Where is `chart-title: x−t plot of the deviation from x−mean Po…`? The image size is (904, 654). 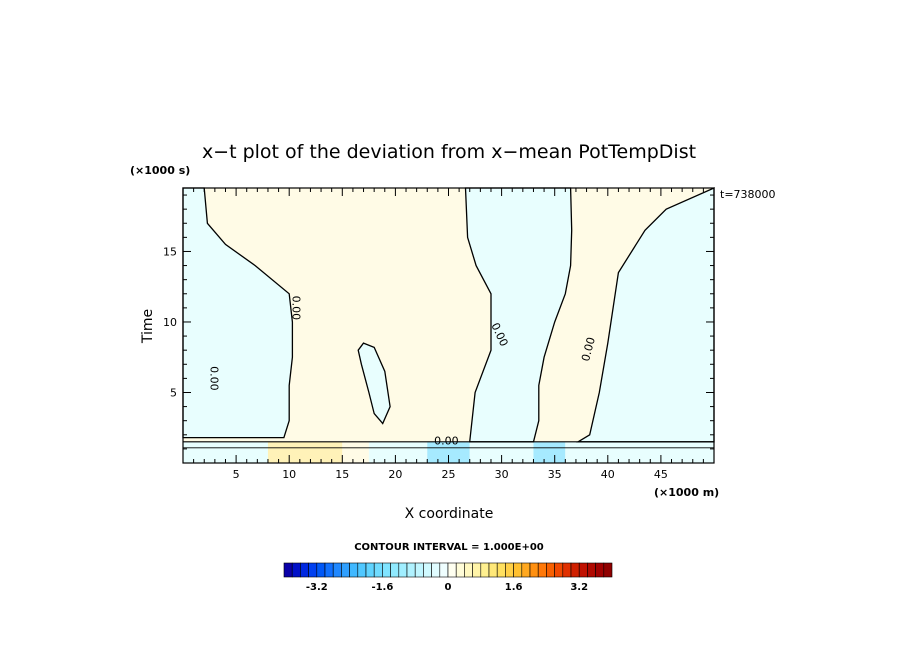
chart-title: x−t plot of the deviation from x−mean Po… is located at coordinates (449, 152).